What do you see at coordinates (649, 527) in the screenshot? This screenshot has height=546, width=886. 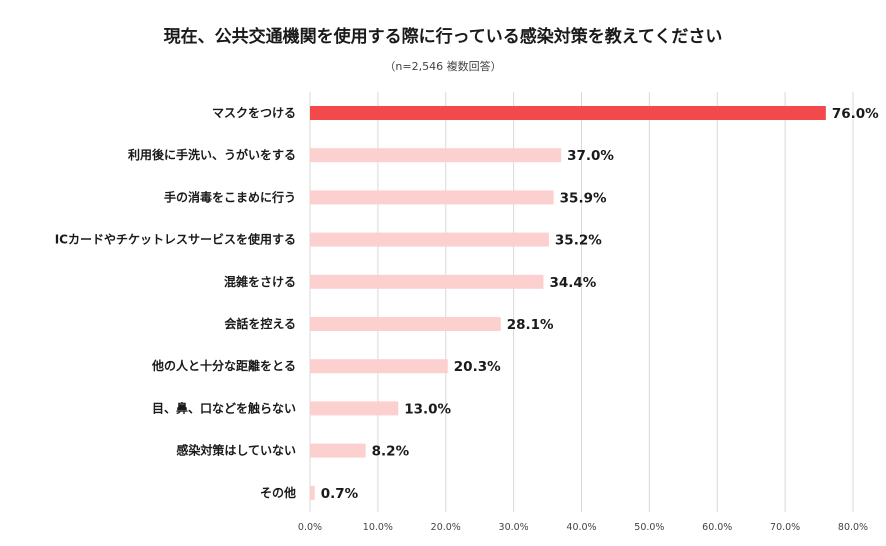 I see `x-tick-label: 50.0%` at bounding box center [649, 527].